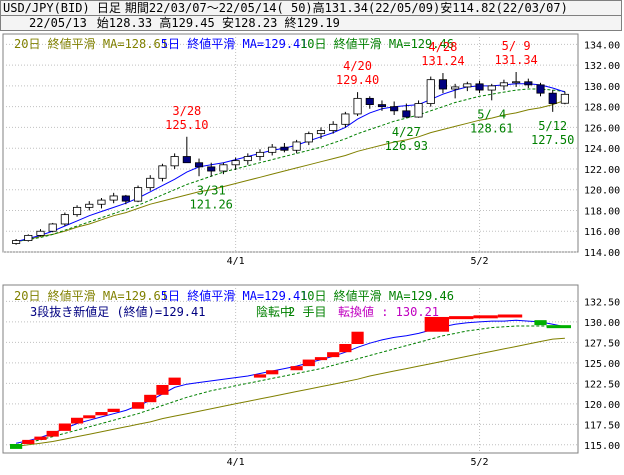 The height and width of the screenshot is (475, 624). I want to click on annotation-value: 126.93, so click(406, 146).